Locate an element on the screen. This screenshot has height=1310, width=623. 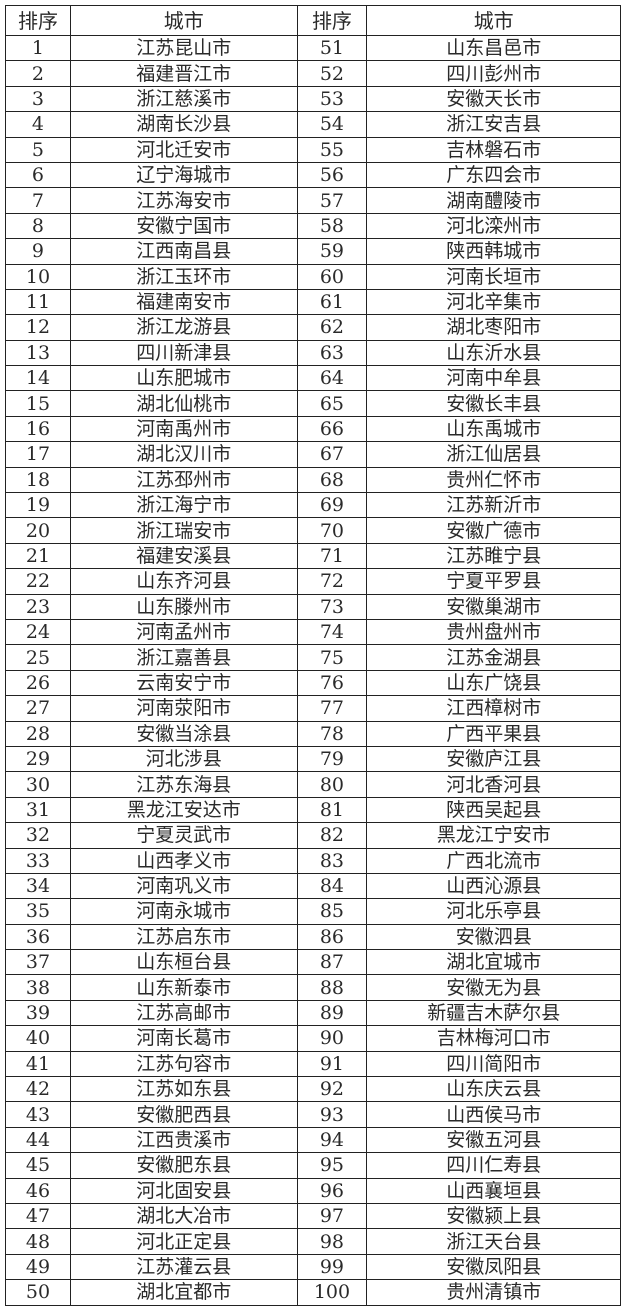
table-row: 7 江苏海安市 57 湖南醴陵市 is located at coordinates (313, 200).